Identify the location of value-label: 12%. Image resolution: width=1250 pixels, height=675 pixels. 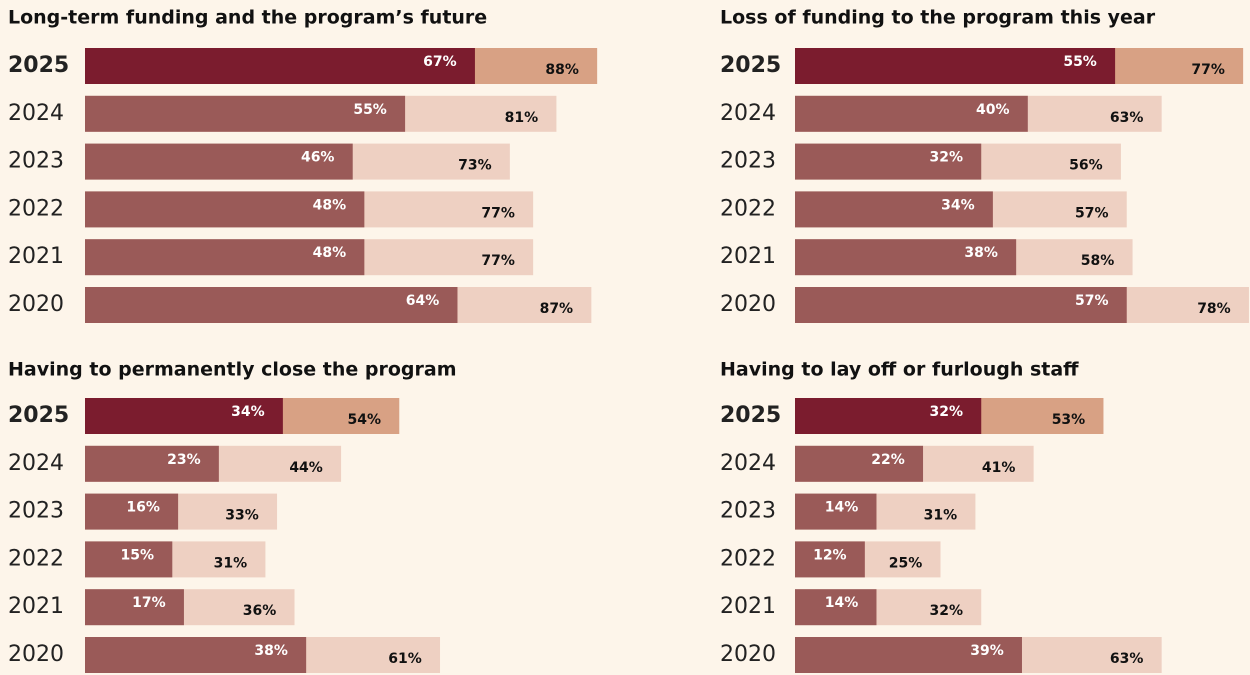
(830, 555).